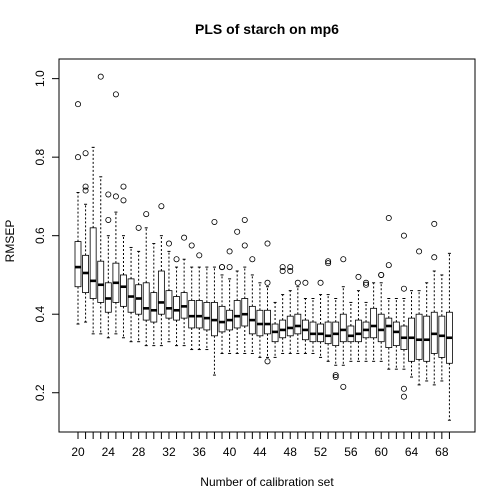  Describe the element at coordinates (442, 452) in the screenshot. I see `x-tick-label: 68` at that location.